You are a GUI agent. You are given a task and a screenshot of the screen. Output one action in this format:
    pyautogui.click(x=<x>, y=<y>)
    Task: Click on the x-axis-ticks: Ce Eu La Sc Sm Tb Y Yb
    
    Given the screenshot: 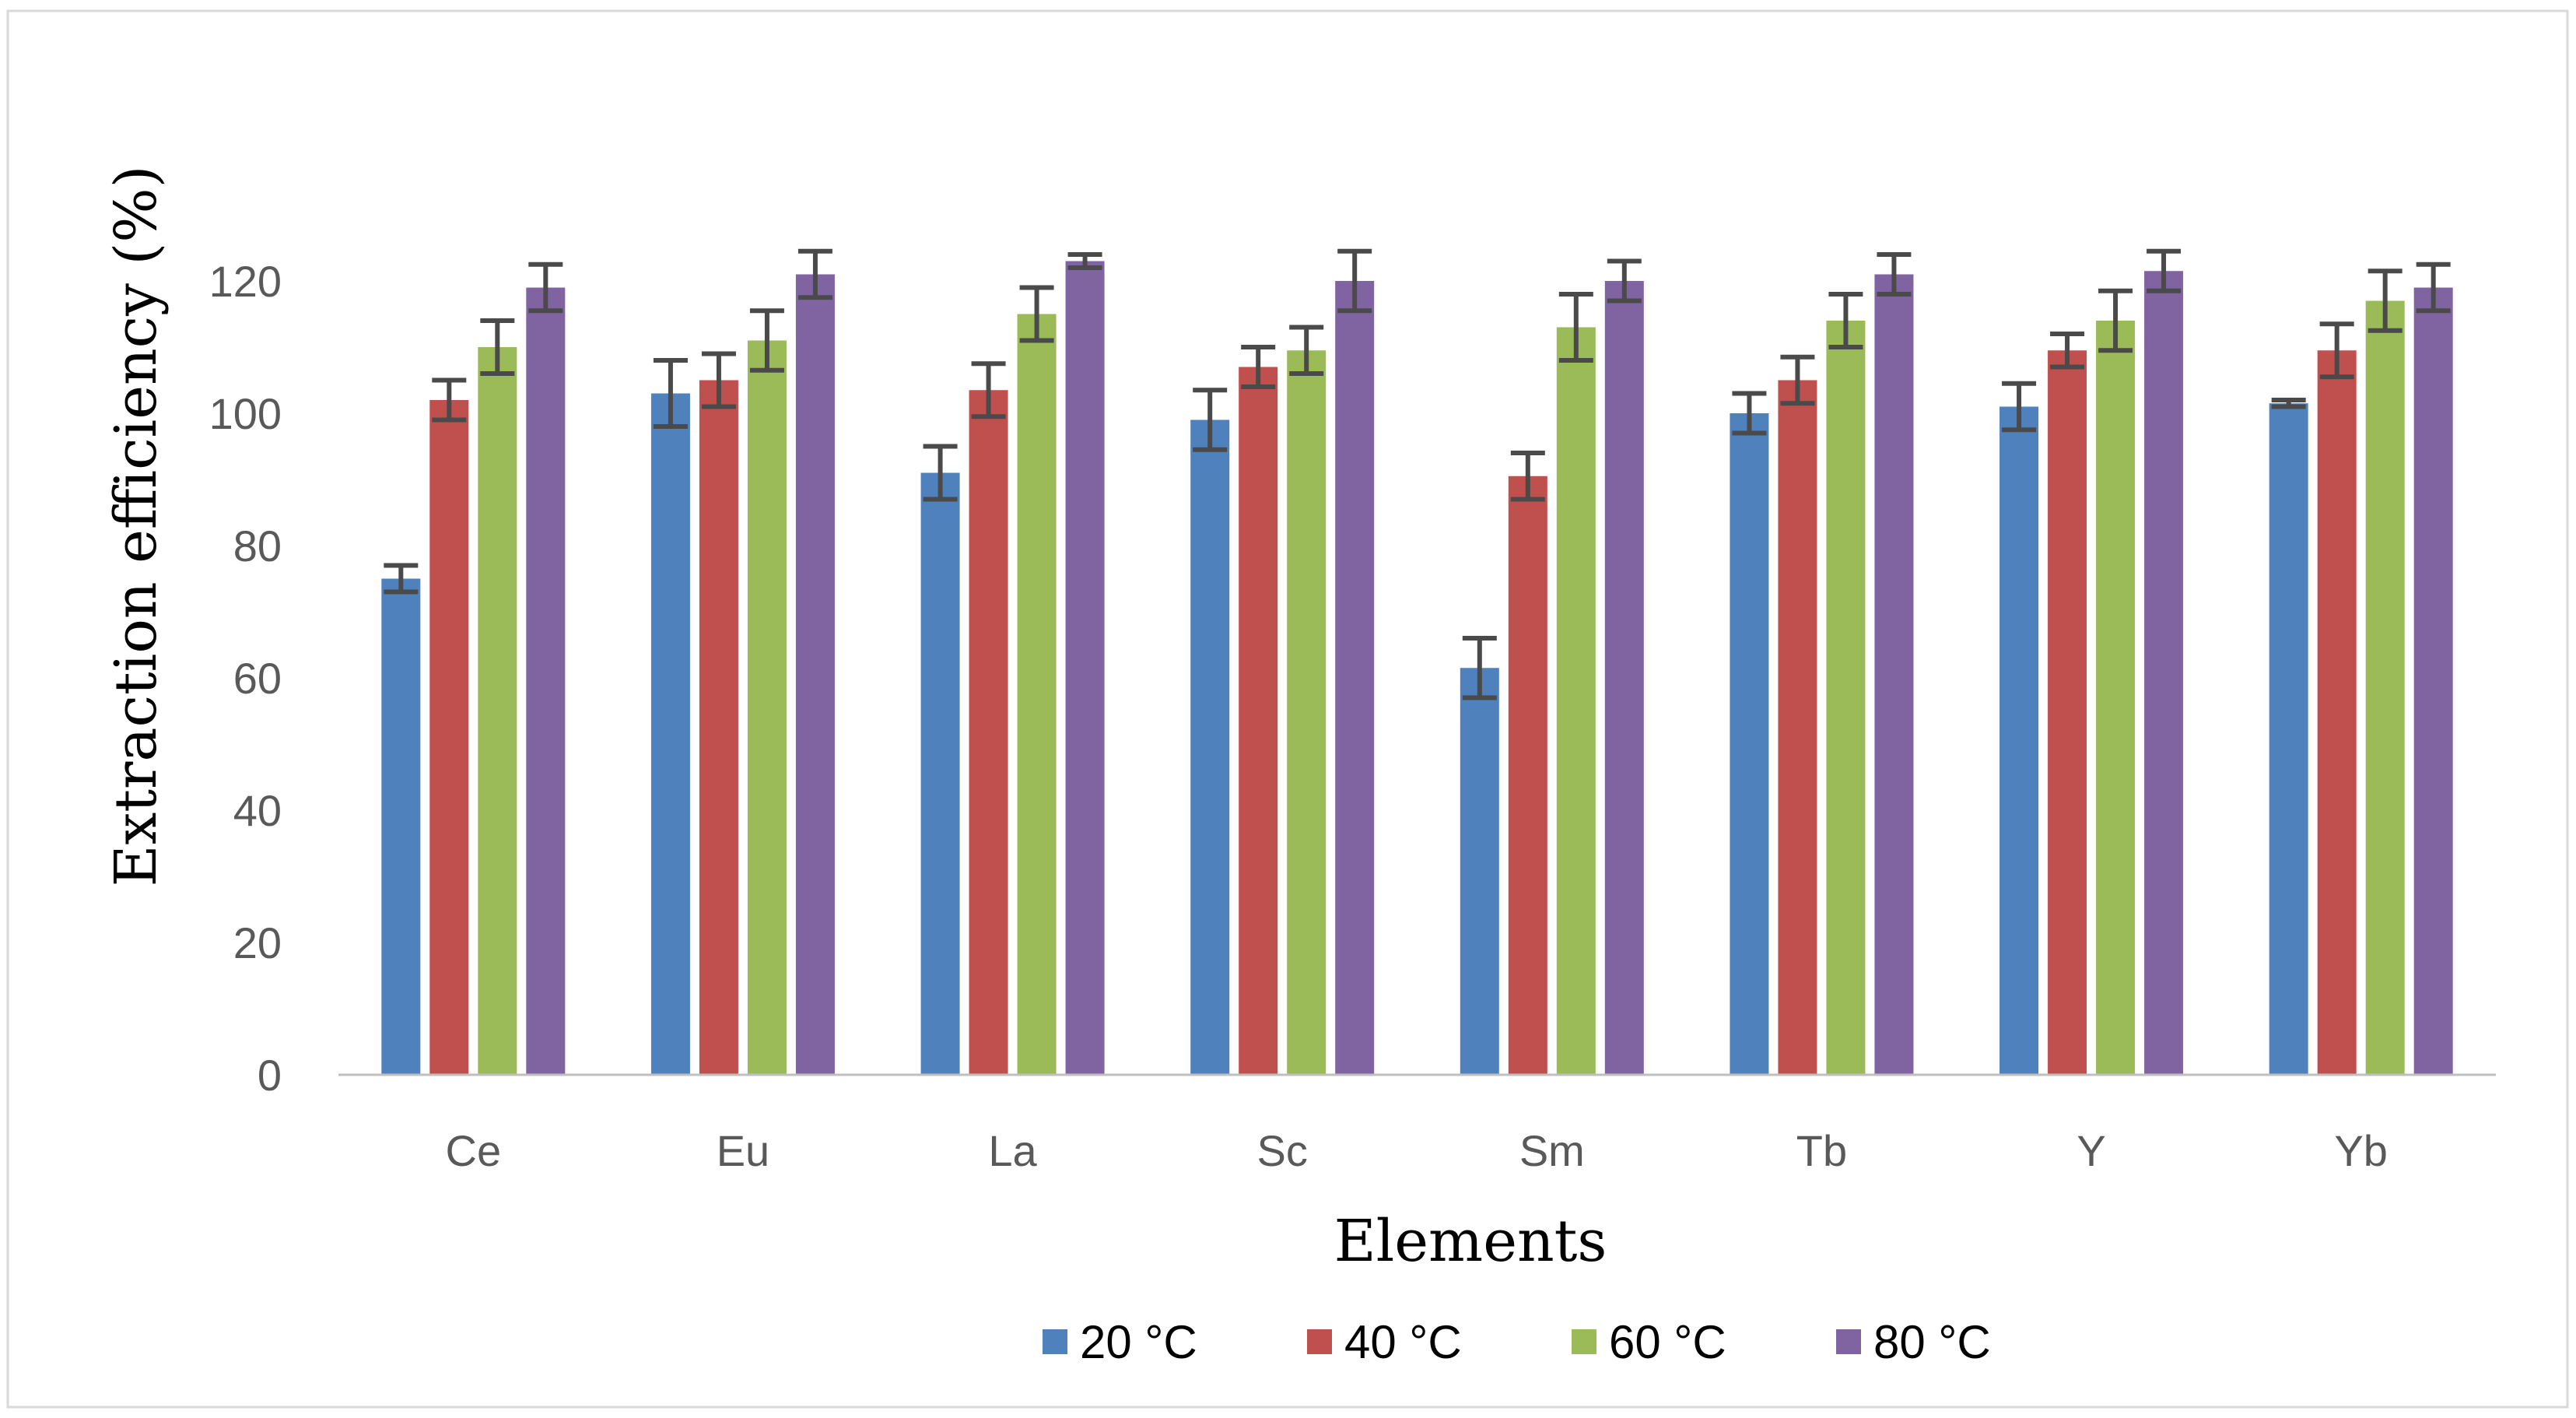 What is the action you would take?
    pyautogui.click(x=1417, y=1150)
    